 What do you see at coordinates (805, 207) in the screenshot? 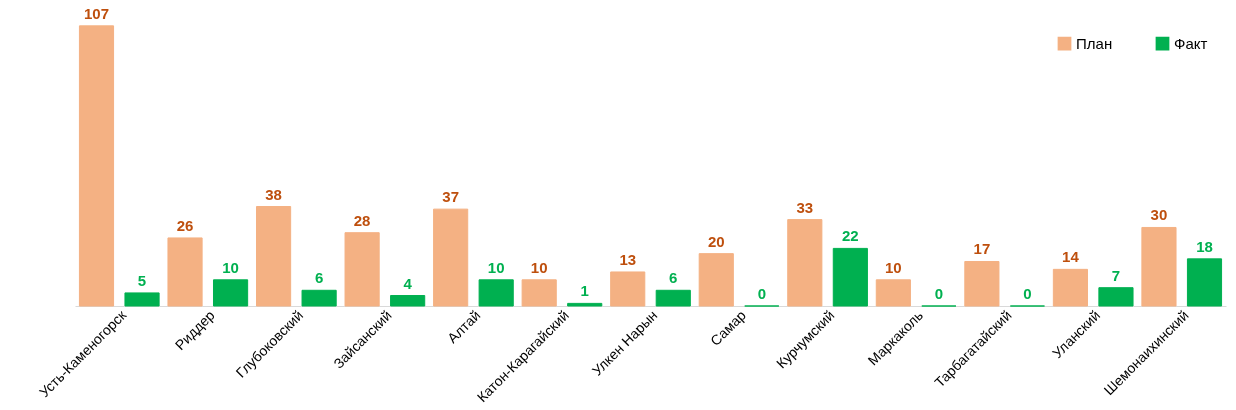
I see `data-label: 33` at bounding box center [805, 207].